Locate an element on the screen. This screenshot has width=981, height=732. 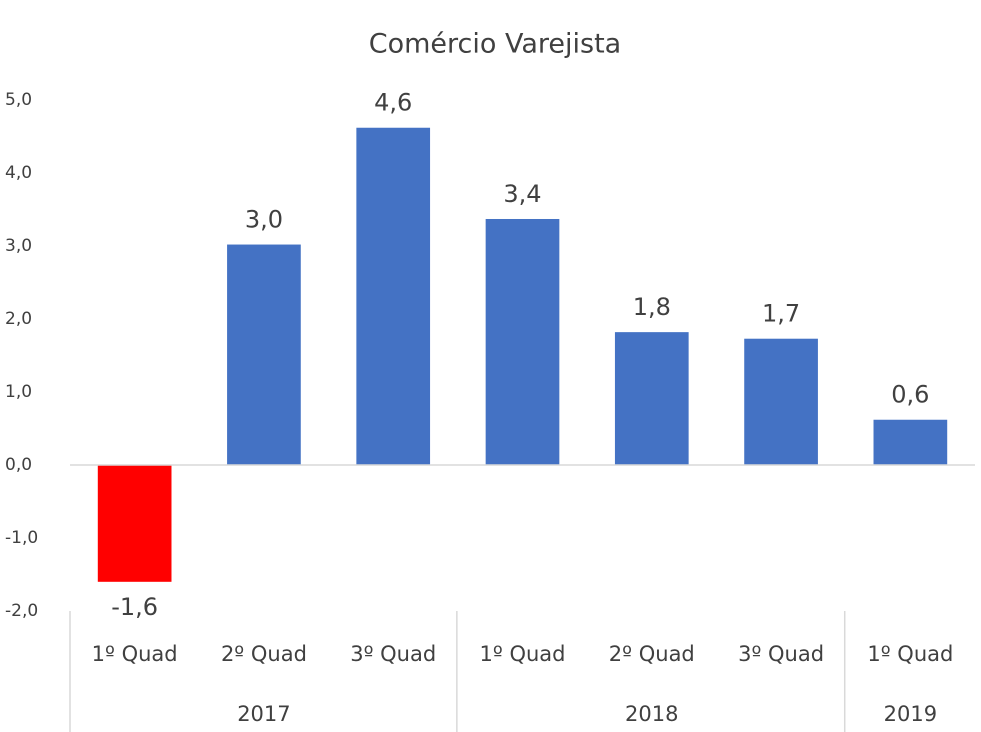
data-label: 0,6 is located at coordinates (910, 395).